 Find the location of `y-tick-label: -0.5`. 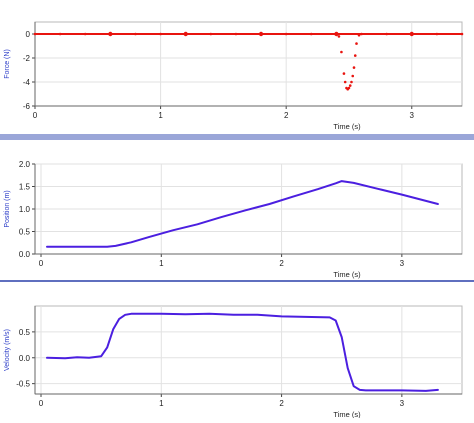

y-tick-label: -0.5 is located at coordinates (23, 384).